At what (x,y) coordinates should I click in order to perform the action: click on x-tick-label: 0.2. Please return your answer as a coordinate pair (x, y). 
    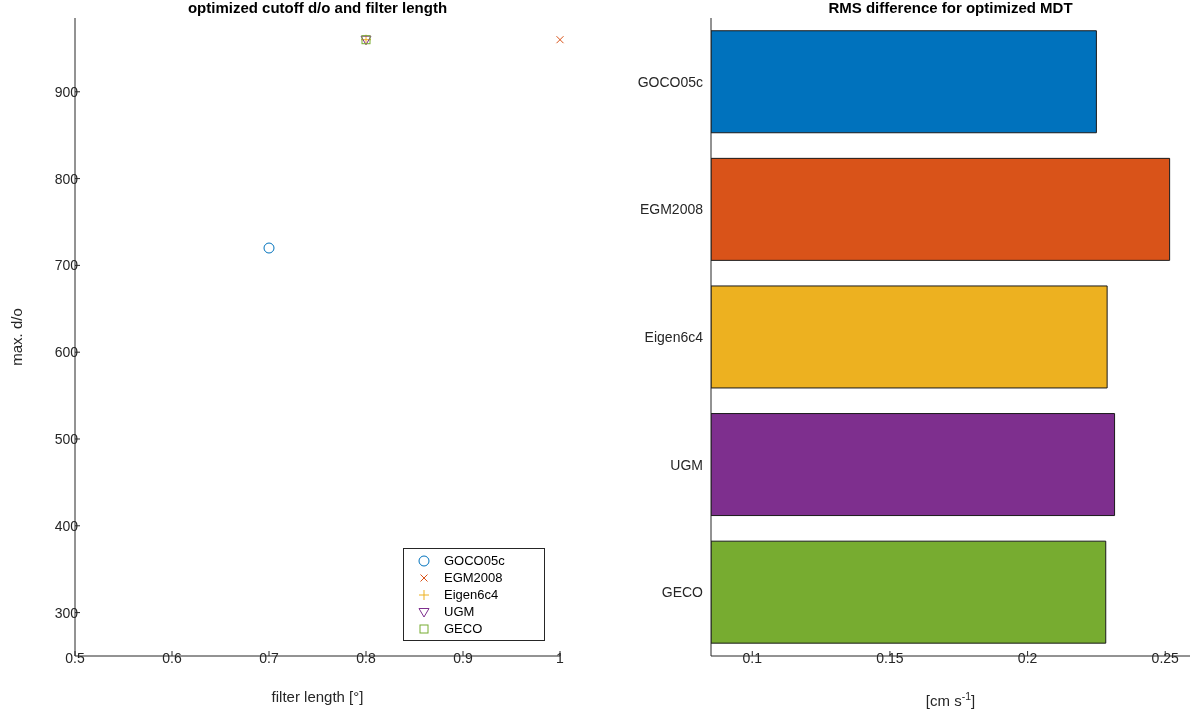
    Looking at the image, I should click on (1027, 657).